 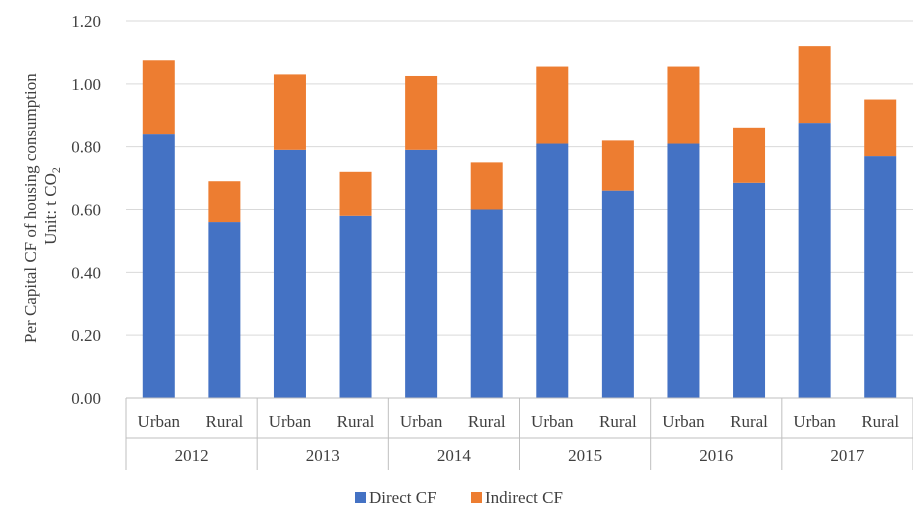 What do you see at coordinates (585, 455) in the screenshot?
I see `x-year-label: 2015` at bounding box center [585, 455].